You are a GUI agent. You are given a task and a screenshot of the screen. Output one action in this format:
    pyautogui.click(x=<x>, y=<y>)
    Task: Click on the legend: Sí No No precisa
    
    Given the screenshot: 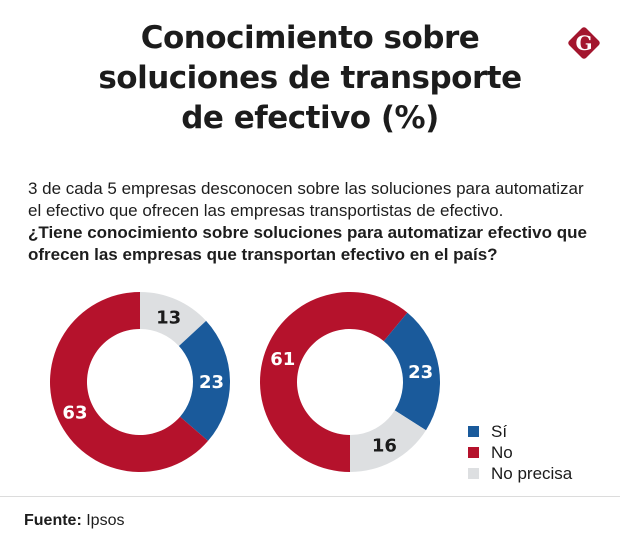 What is the action you would take?
    pyautogui.click(x=520, y=452)
    